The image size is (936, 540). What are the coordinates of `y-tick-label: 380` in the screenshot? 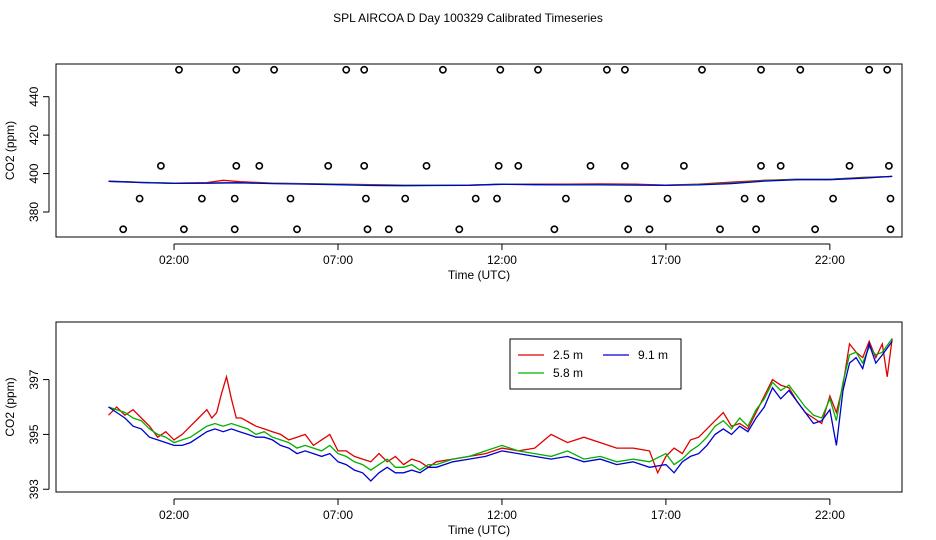 It's located at (34, 212).